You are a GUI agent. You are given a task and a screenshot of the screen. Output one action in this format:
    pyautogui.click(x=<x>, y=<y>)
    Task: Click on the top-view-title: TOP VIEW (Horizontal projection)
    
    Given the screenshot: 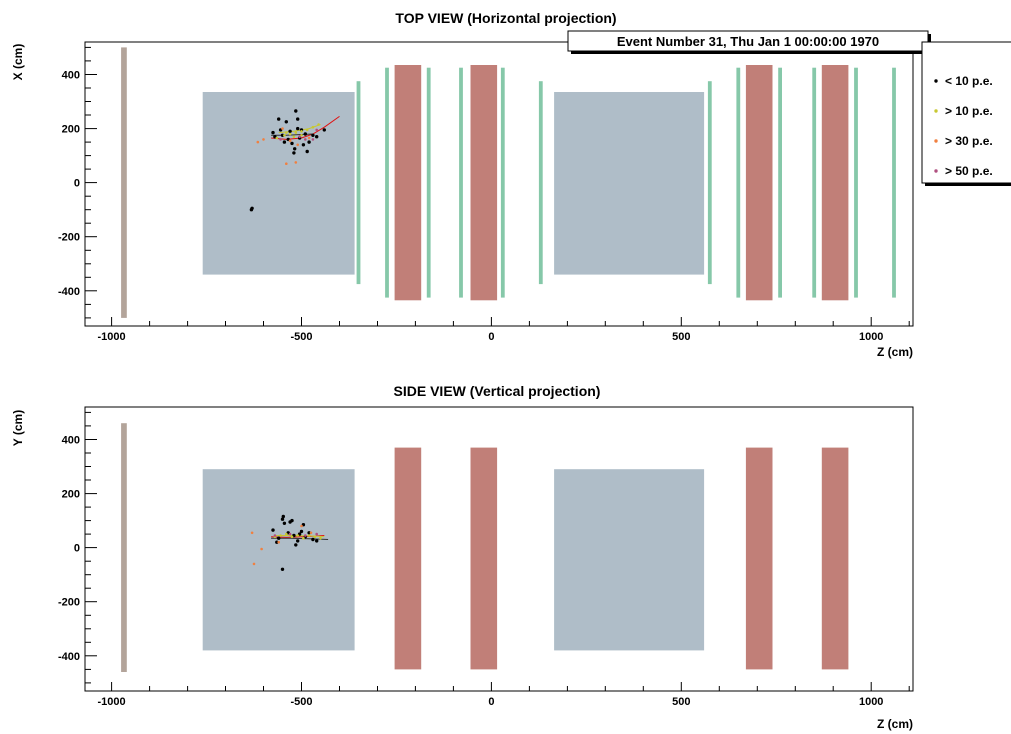 What is the action you would take?
    pyautogui.click(x=505, y=18)
    